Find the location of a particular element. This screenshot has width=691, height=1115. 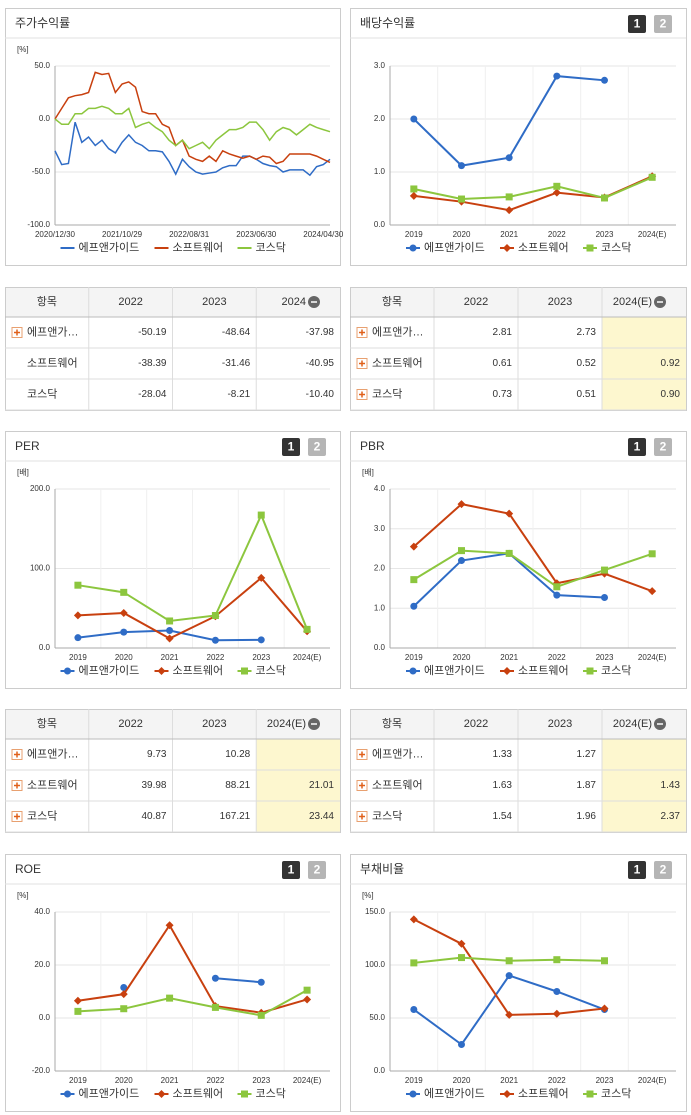

cell: 167.21 is located at coordinates (235, 816).